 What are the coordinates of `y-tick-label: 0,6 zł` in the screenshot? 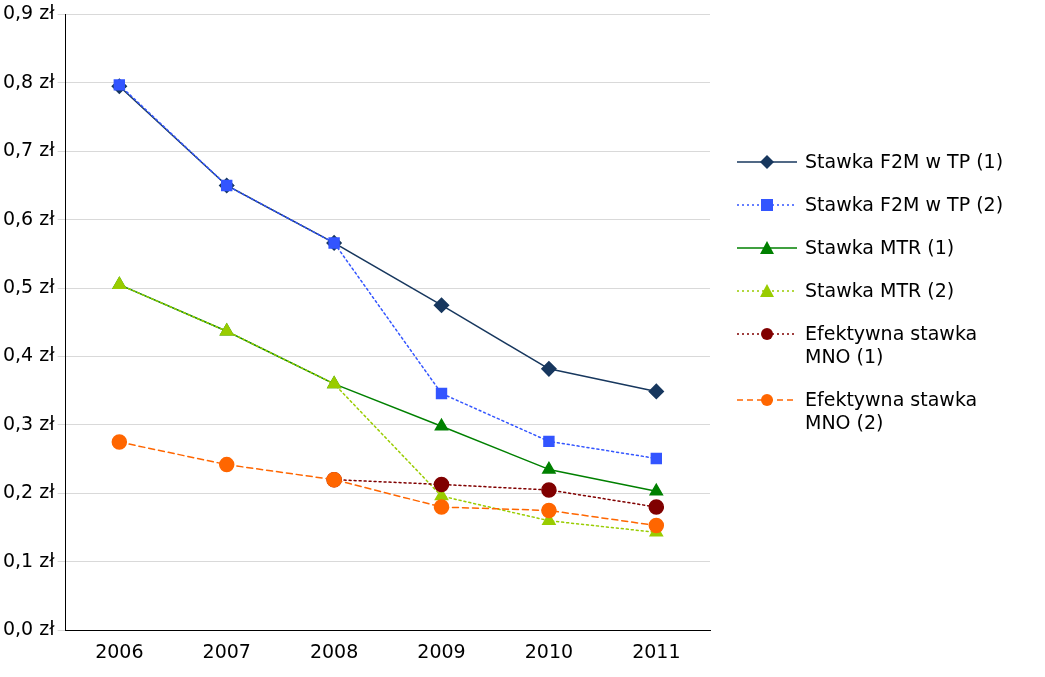 It's located at (29, 217).